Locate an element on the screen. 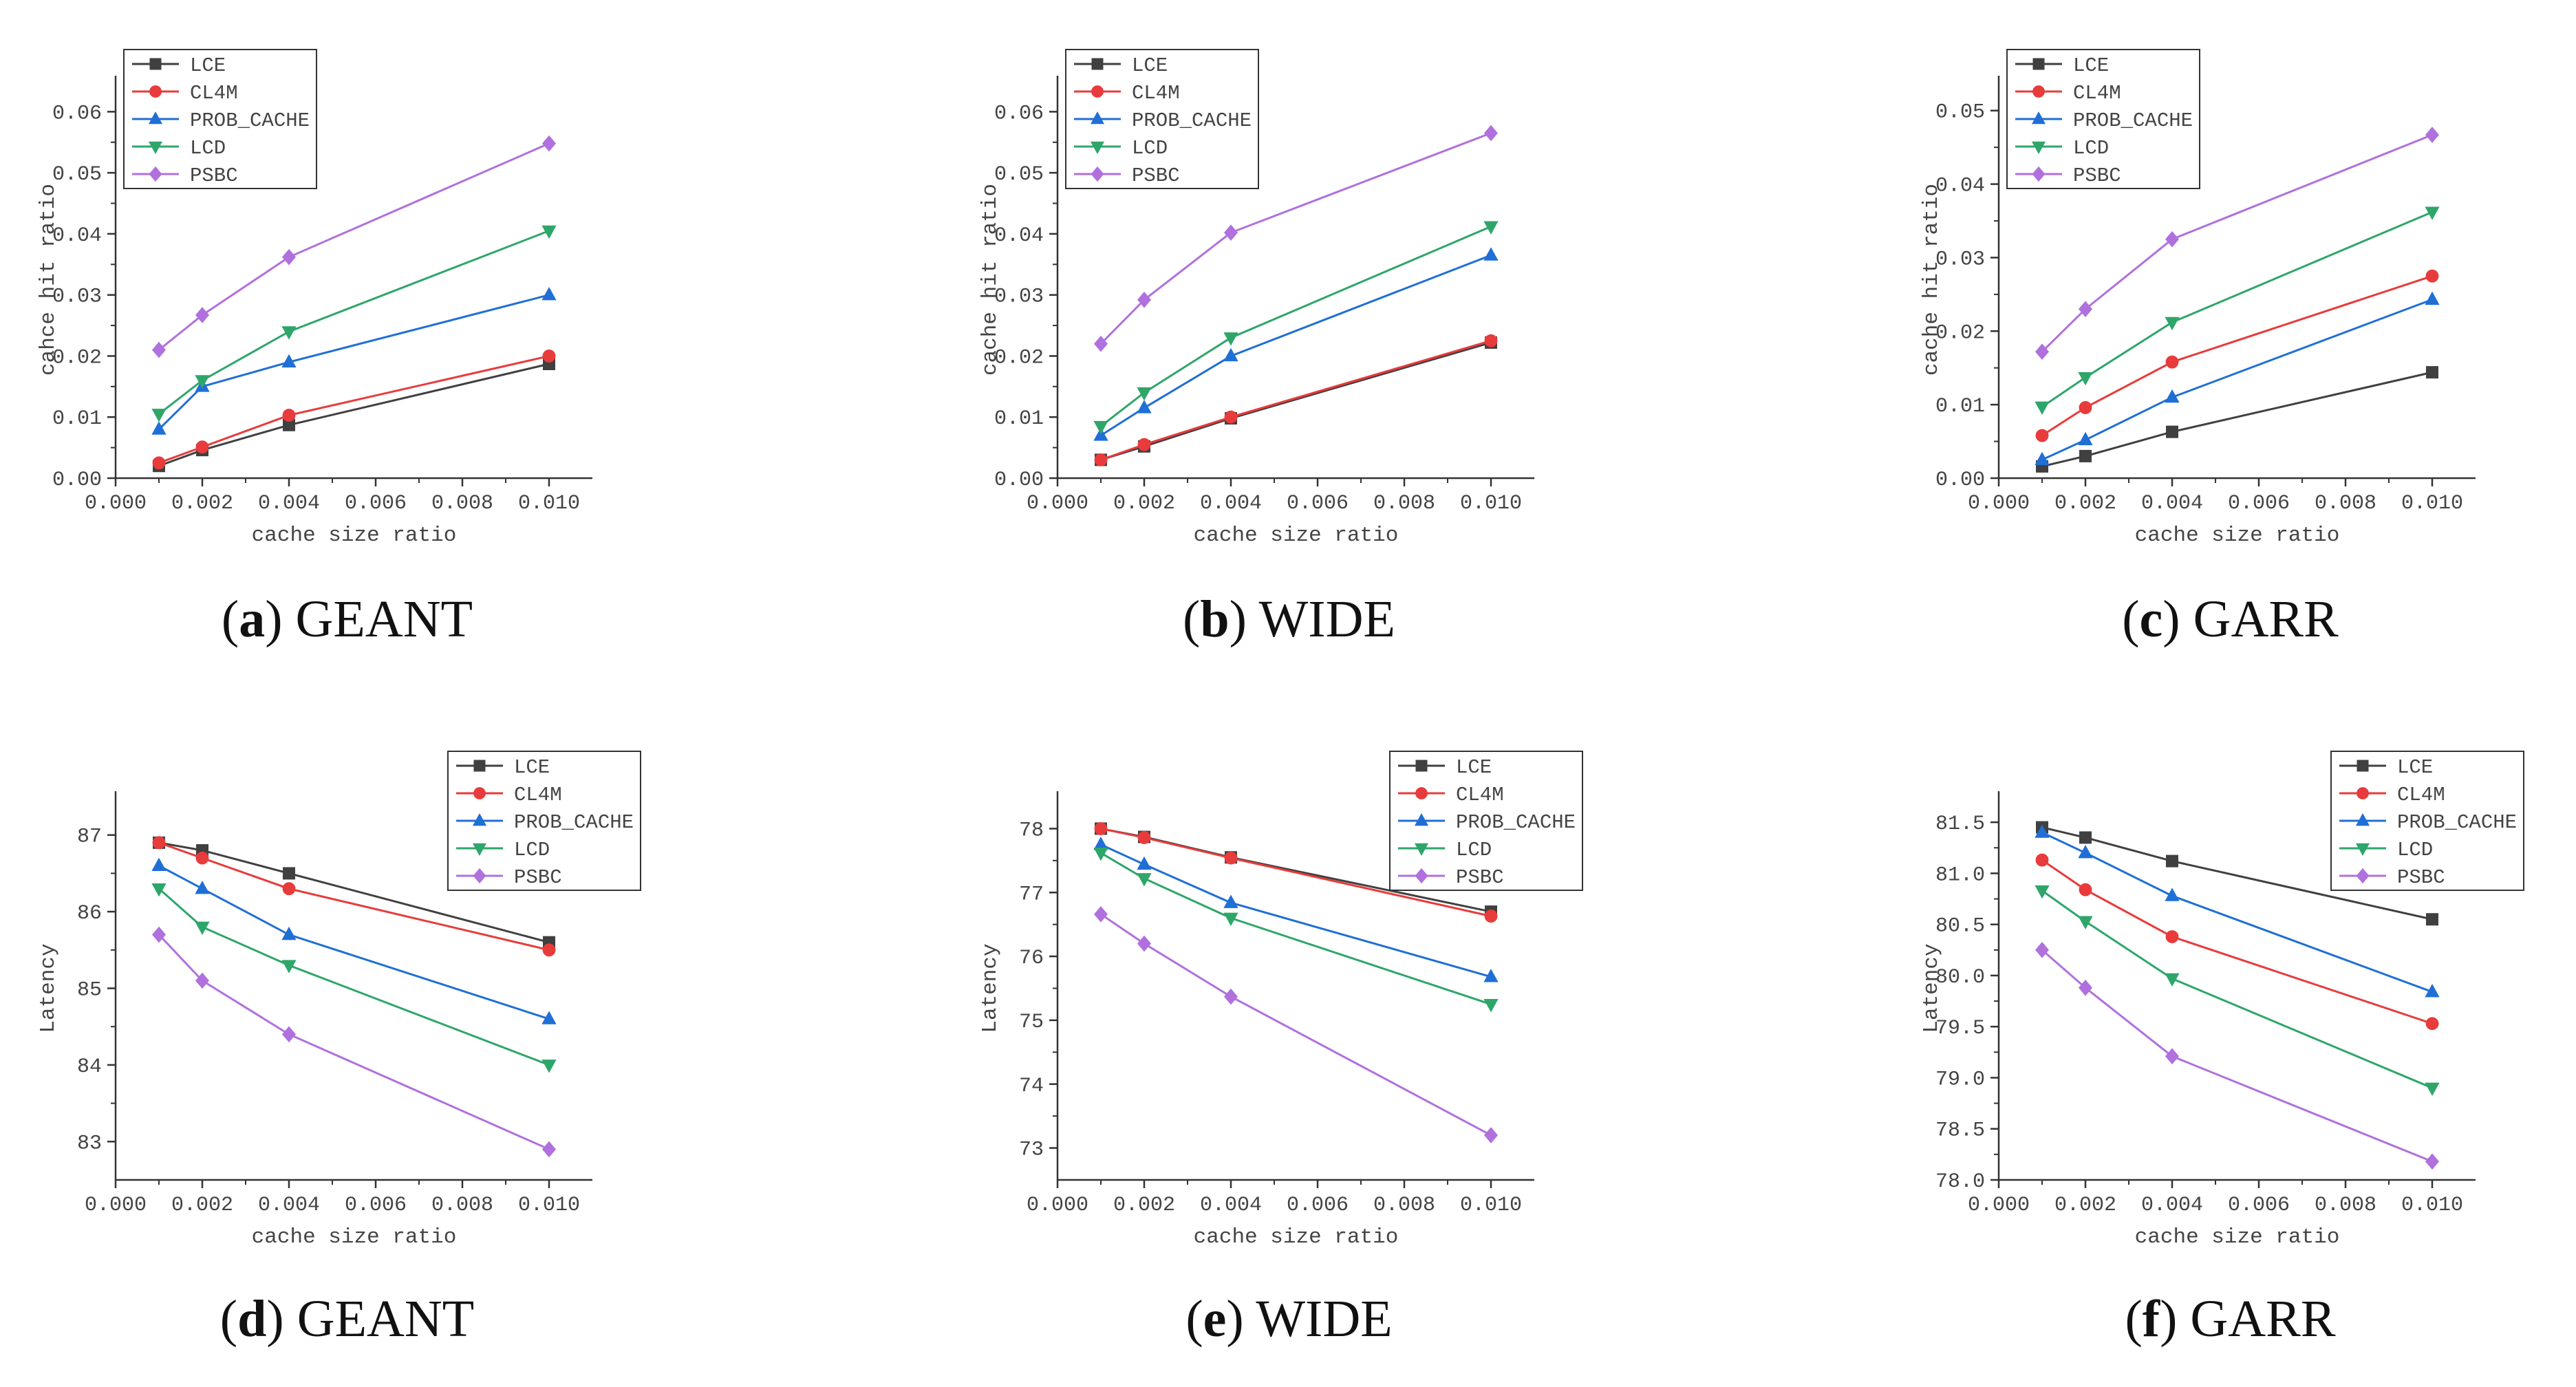 The height and width of the screenshot is (1387, 2576). series-prob-cache is located at coordinates (2237, 378).